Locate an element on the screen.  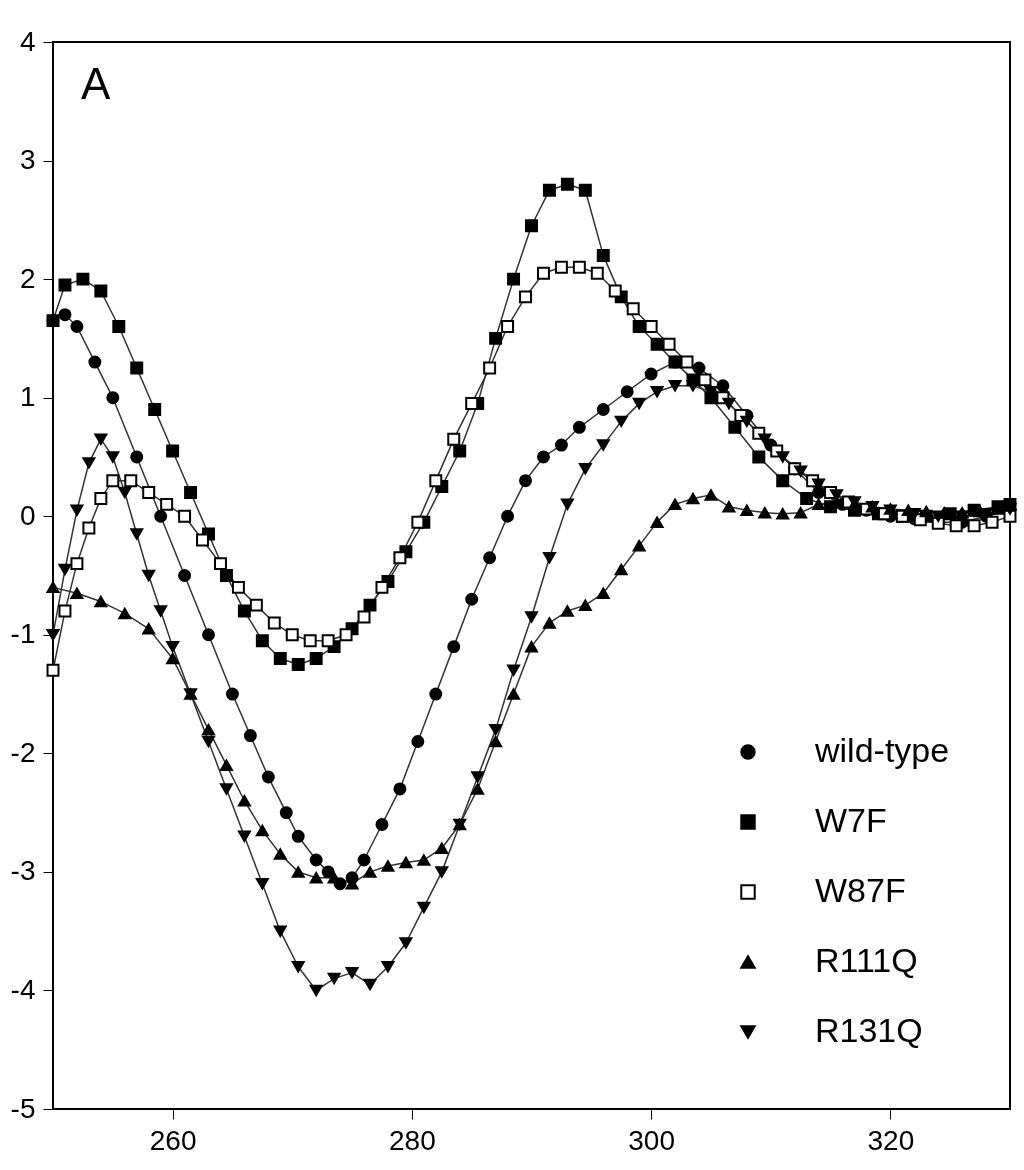
y-tick-label: -1 is located at coordinates (23, 634).